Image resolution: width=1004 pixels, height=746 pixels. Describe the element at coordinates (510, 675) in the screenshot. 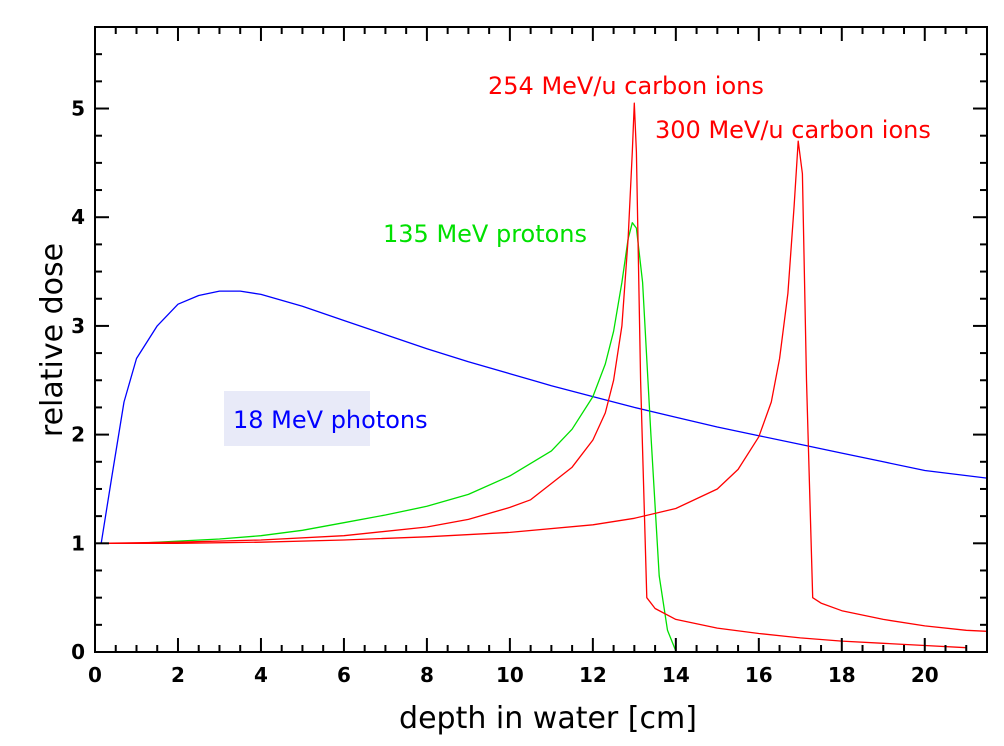

I see `x-tick-label: 10` at that location.